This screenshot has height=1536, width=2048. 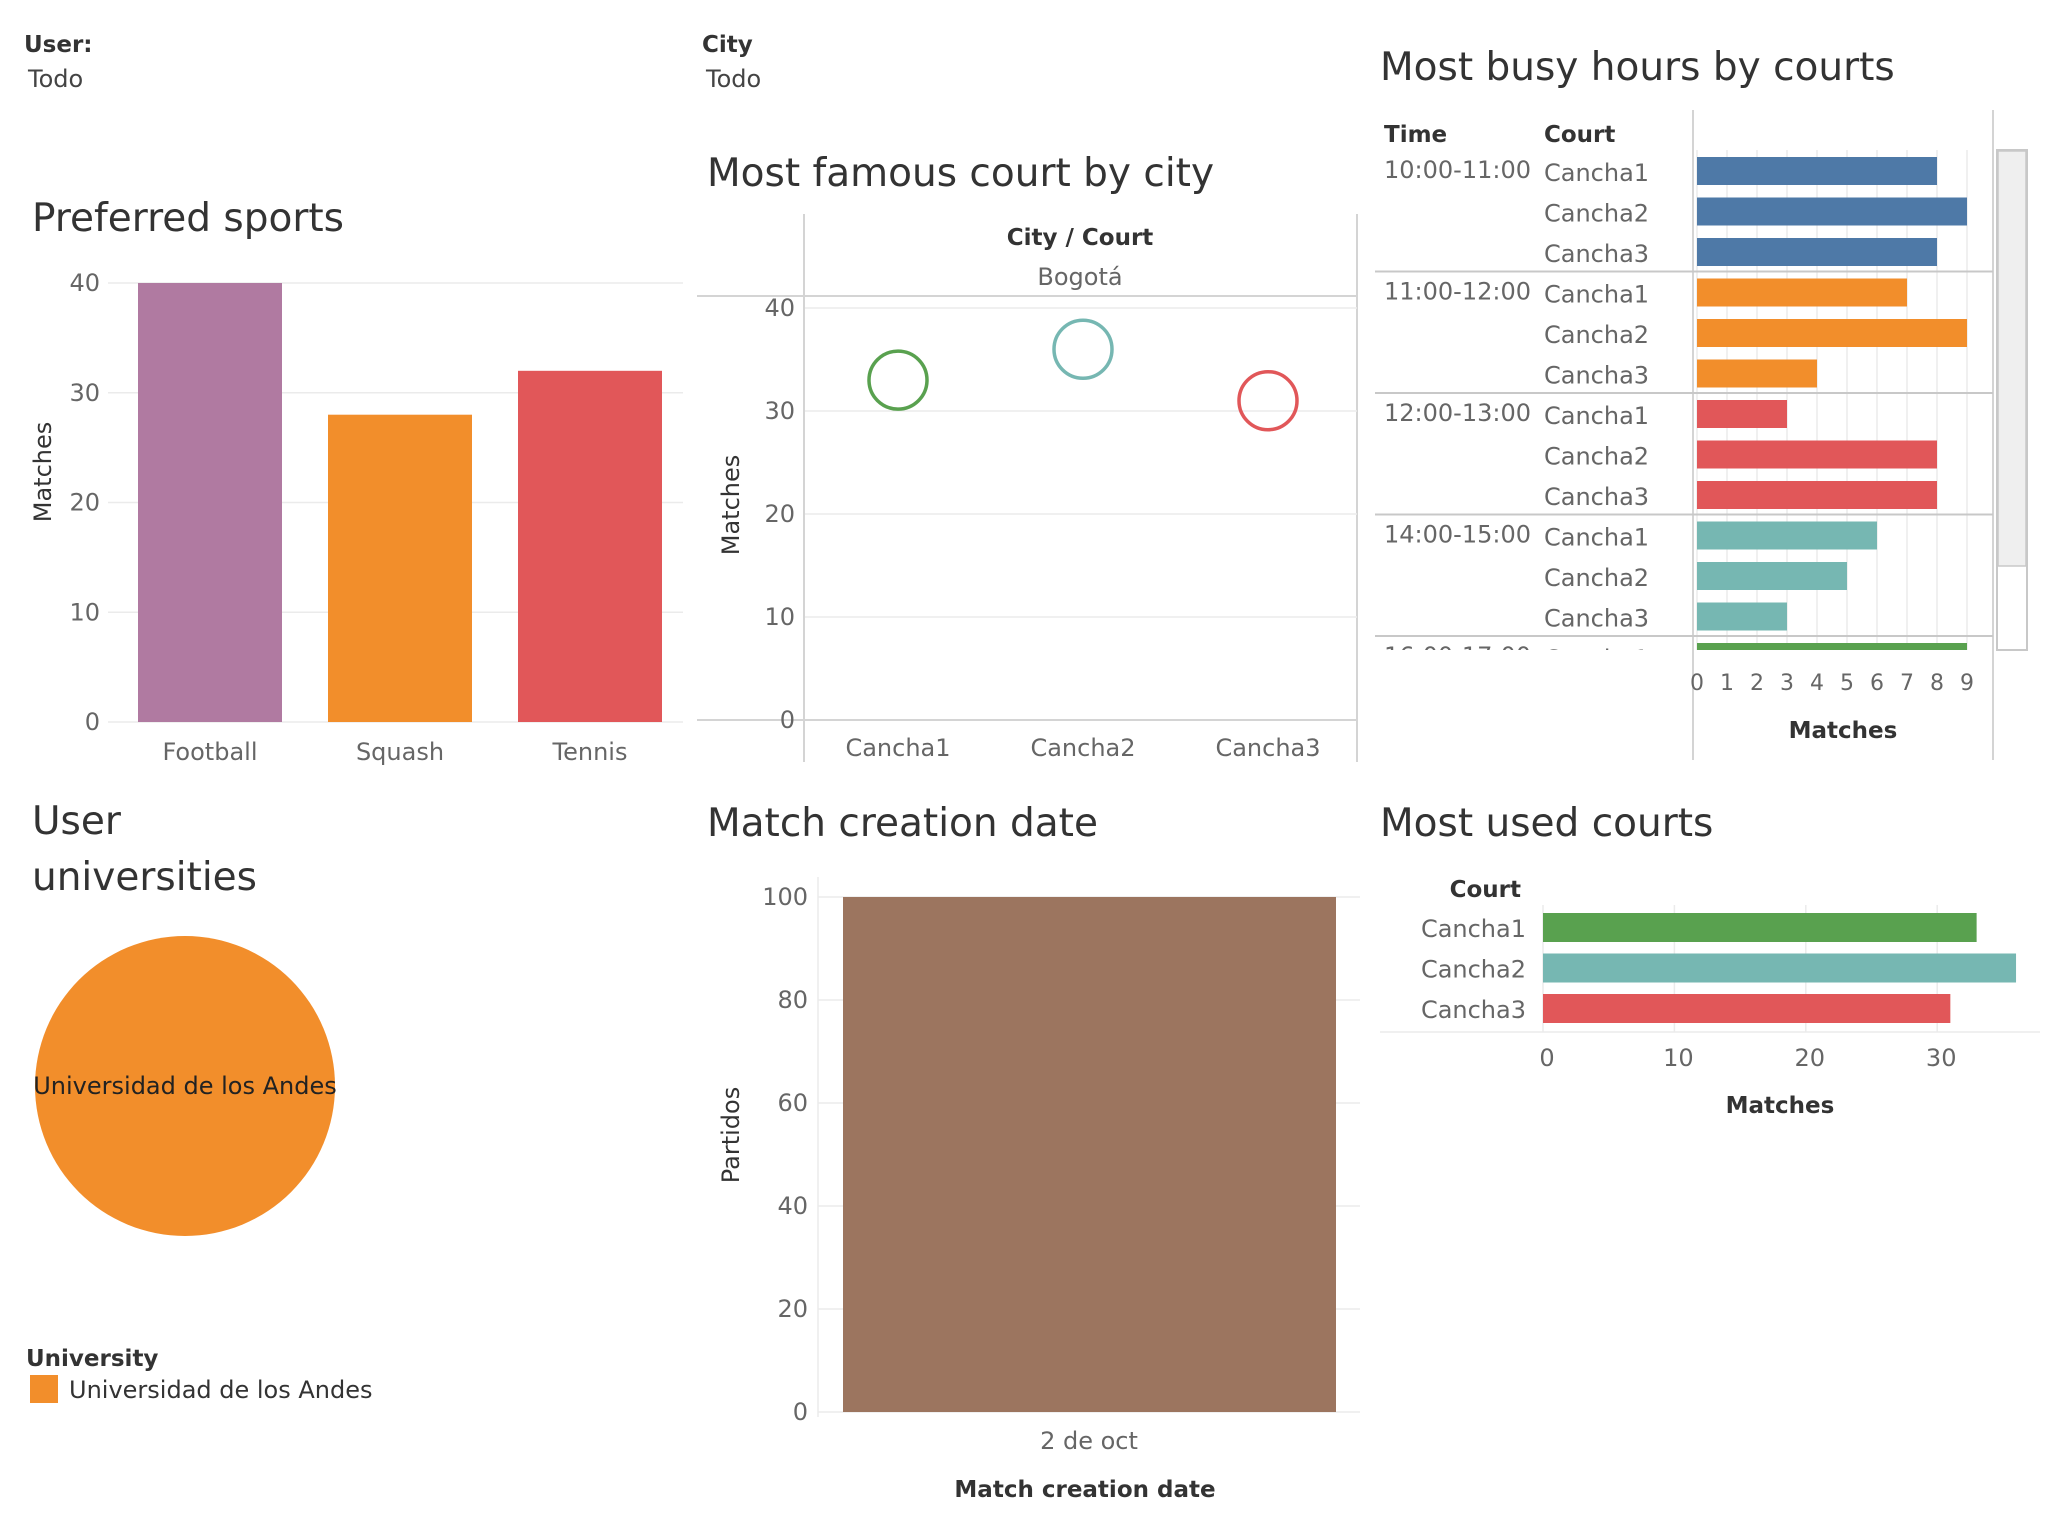 What do you see at coordinates (1810, 1058) in the screenshot?
I see `x-tick-label: 20` at bounding box center [1810, 1058].